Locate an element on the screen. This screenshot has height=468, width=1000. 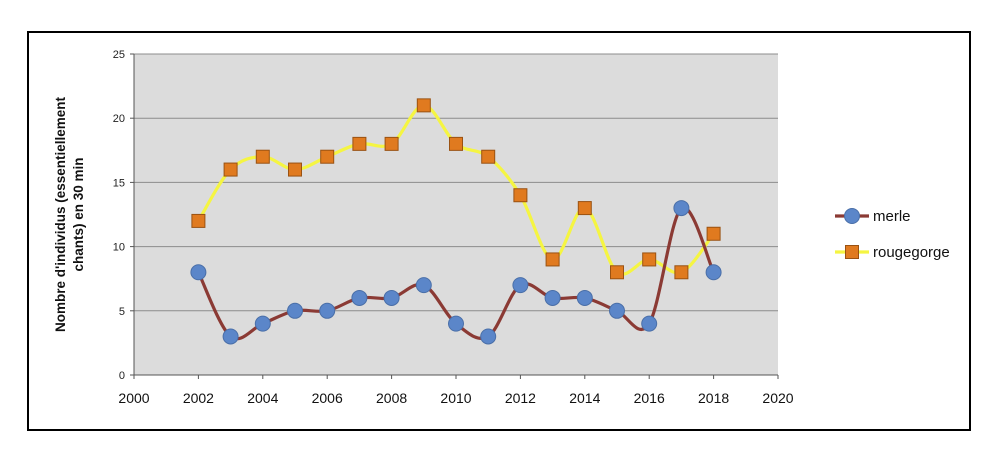
legend-marker-rougegorge is located at coordinates (852, 252).